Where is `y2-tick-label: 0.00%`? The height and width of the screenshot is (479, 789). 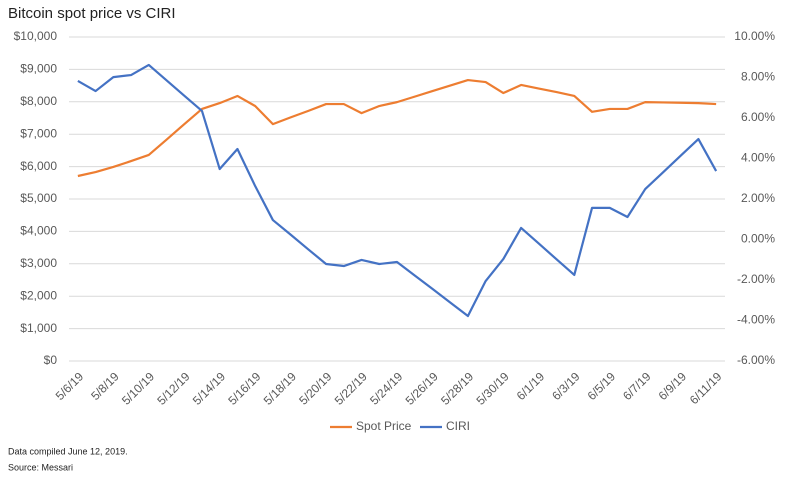 y2-tick-label: 0.00% is located at coordinates (758, 239).